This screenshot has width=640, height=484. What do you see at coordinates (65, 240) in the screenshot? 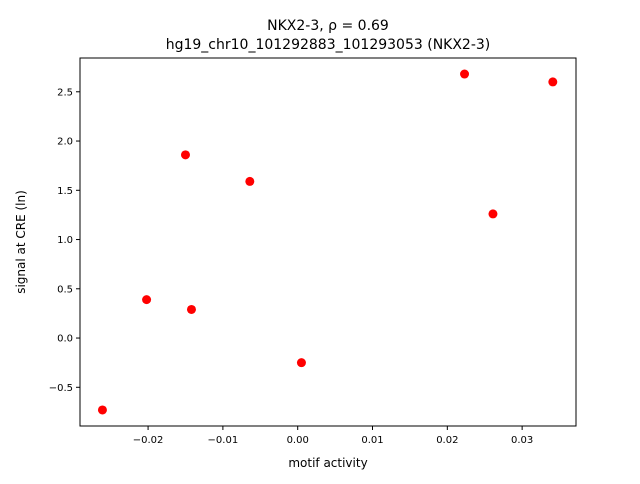
I see `y-tick-label: 1.0` at bounding box center [65, 240].